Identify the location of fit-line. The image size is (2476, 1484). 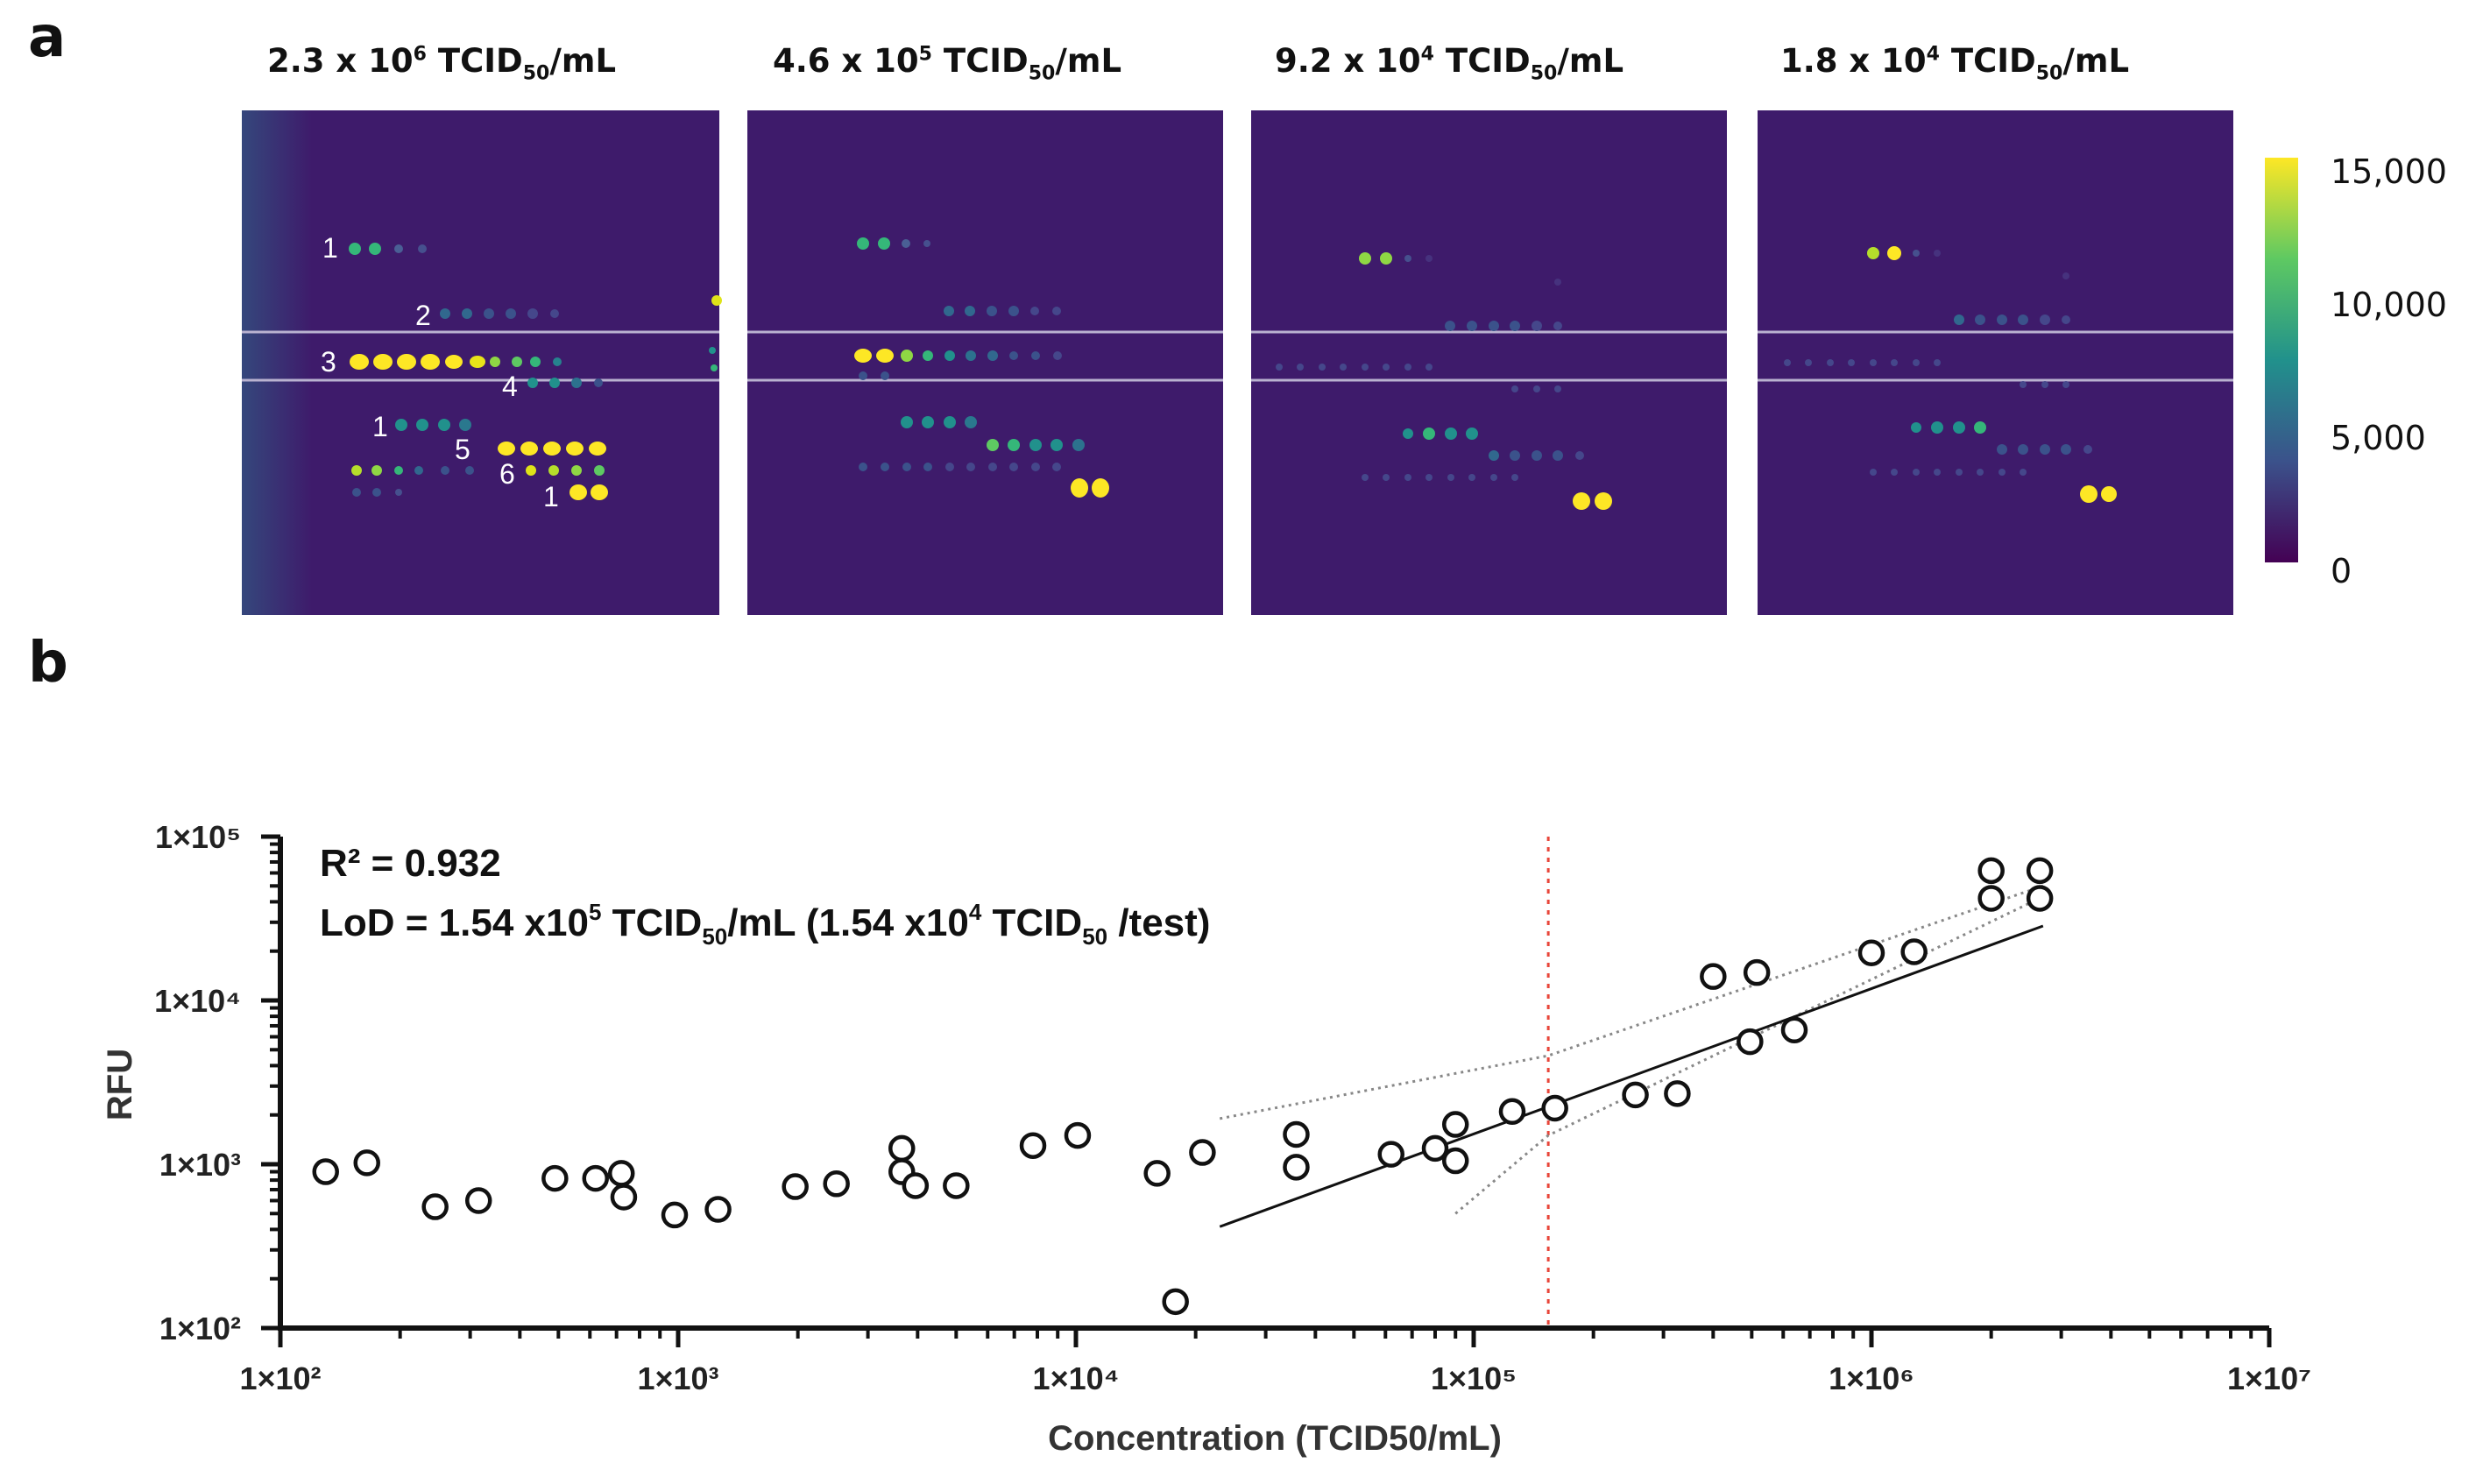
(1631, 1076).